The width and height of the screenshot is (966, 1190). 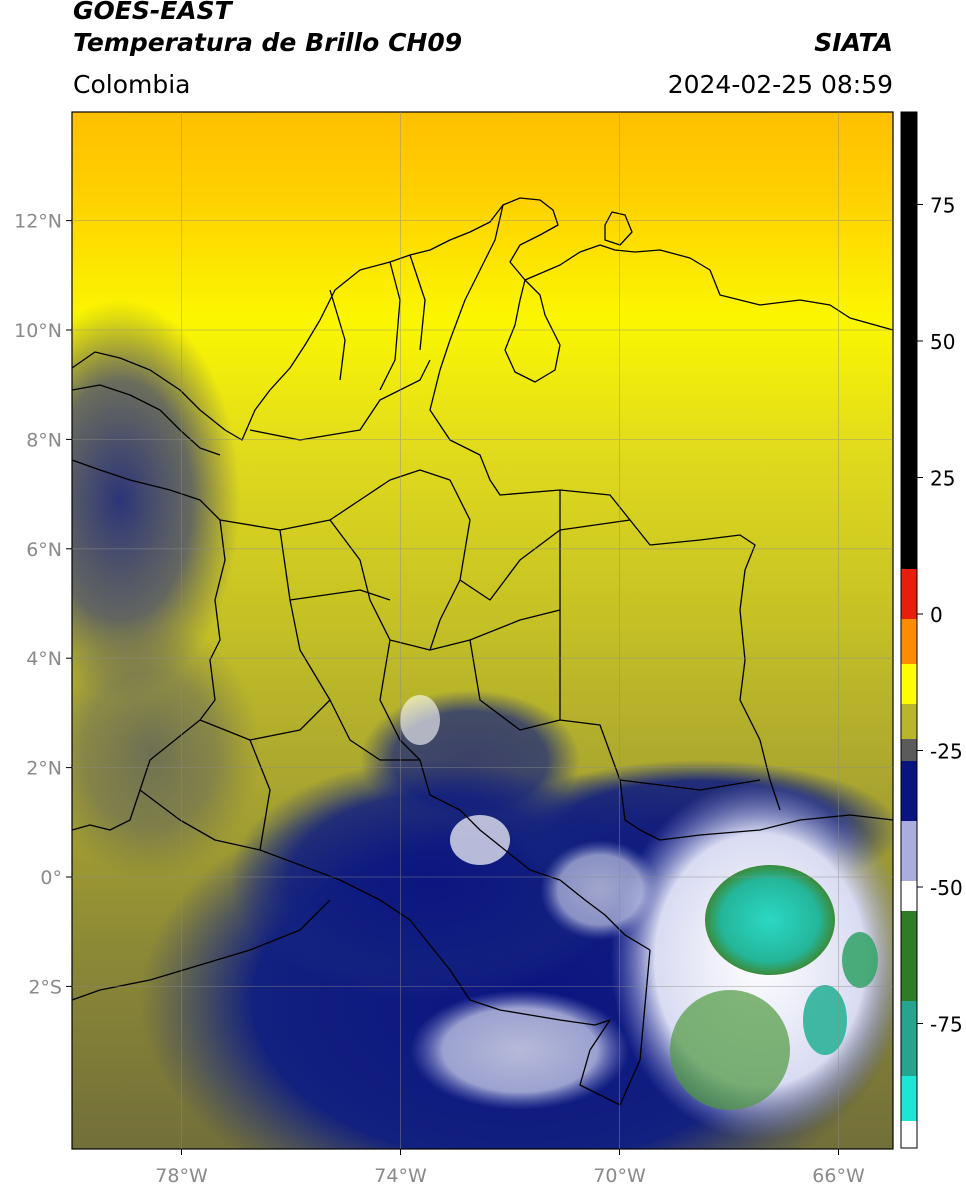 I want to click on colorbar-tick-label: -75, so click(x=946, y=1025).